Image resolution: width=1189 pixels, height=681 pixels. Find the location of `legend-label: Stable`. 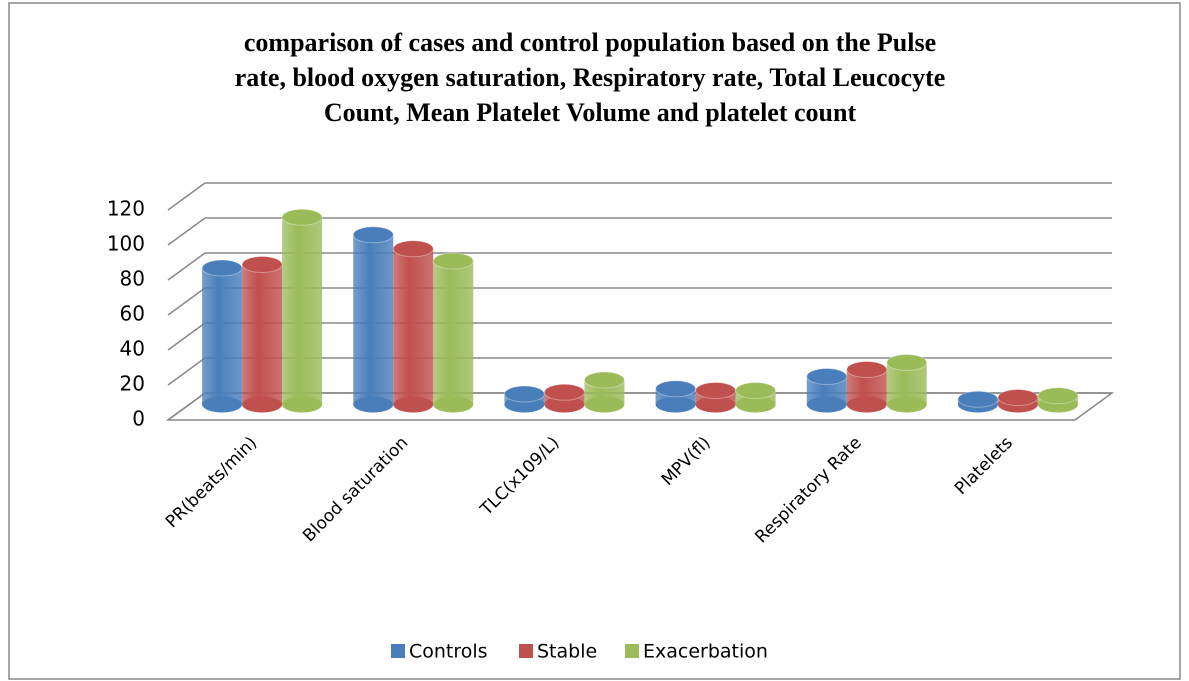

legend-label: Stable is located at coordinates (567, 652).